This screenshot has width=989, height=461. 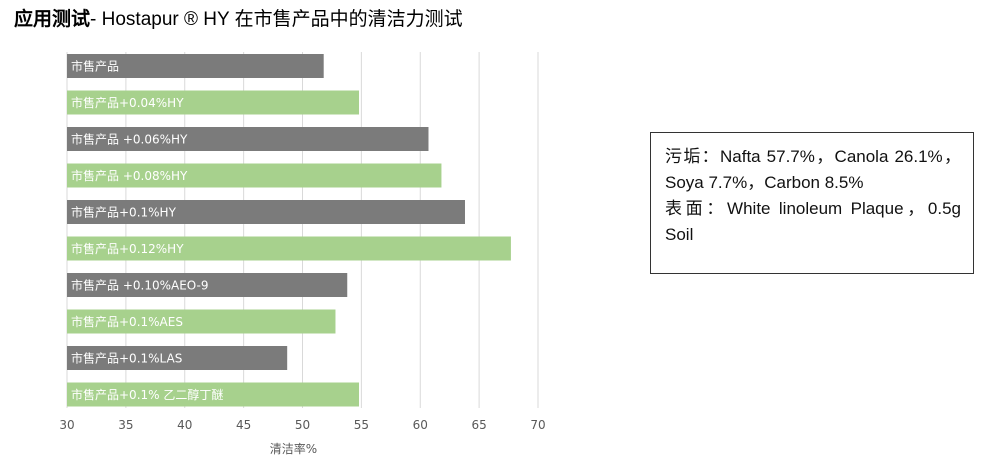 I want to click on x-tick-label-40: 40, so click(x=184, y=425).